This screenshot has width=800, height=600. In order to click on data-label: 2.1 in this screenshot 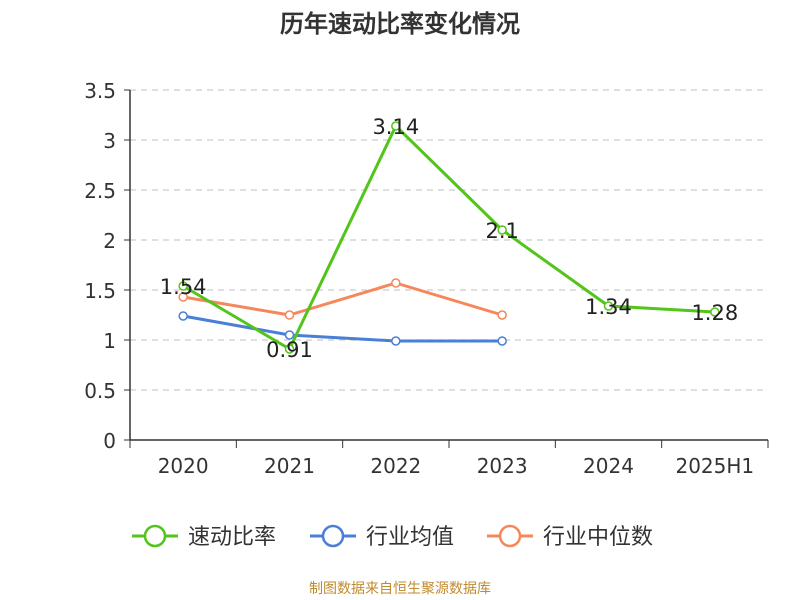, I will do `click(501, 231)`.